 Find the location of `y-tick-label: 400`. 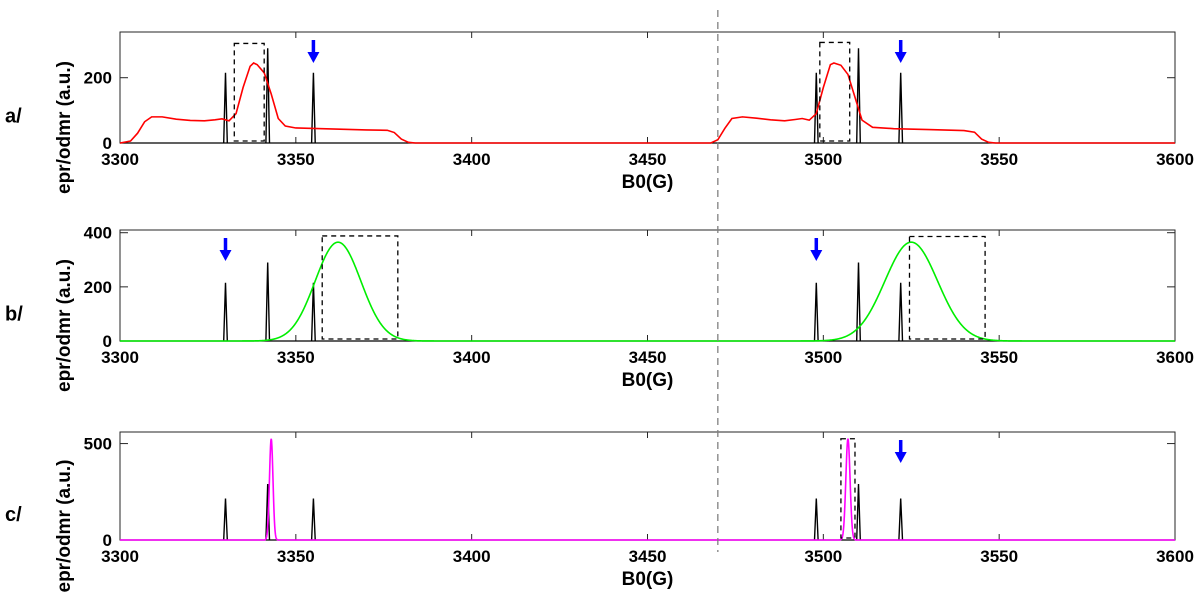

y-tick-label: 400 is located at coordinates (98, 233).